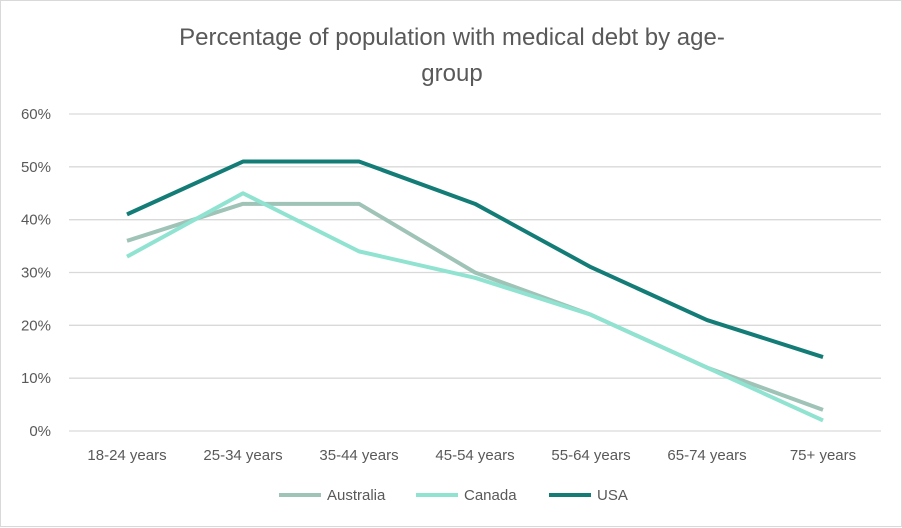  What do you see at coordinates (490, 495) in the screenshot?
I see `legend-label: Canada` at bounding box center [490, 495].